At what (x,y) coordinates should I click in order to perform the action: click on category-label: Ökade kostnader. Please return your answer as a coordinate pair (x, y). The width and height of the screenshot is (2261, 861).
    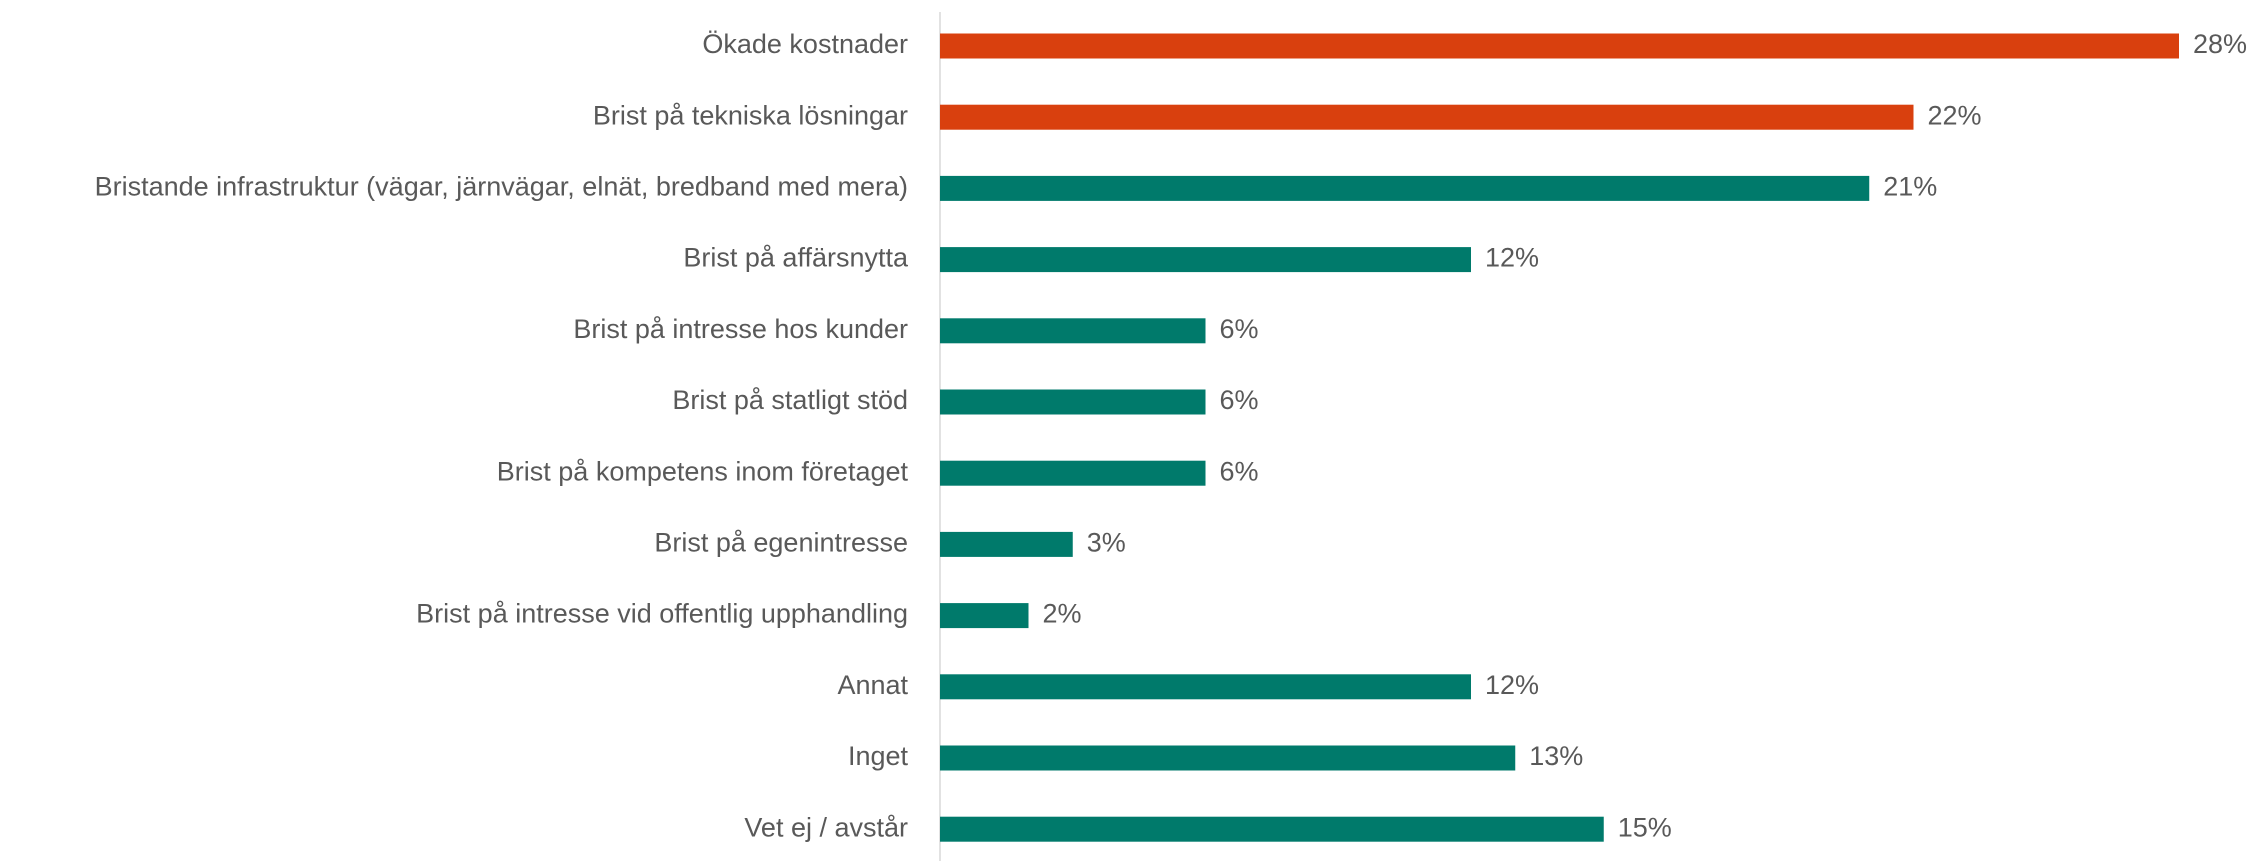
    Looking at the image, I should click on (805, 44).